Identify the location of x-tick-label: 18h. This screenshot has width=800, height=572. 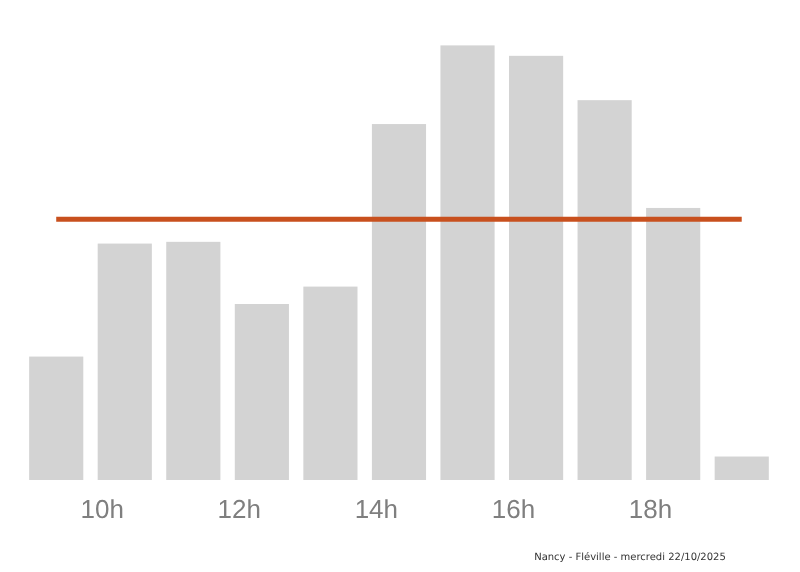
(650, 509).